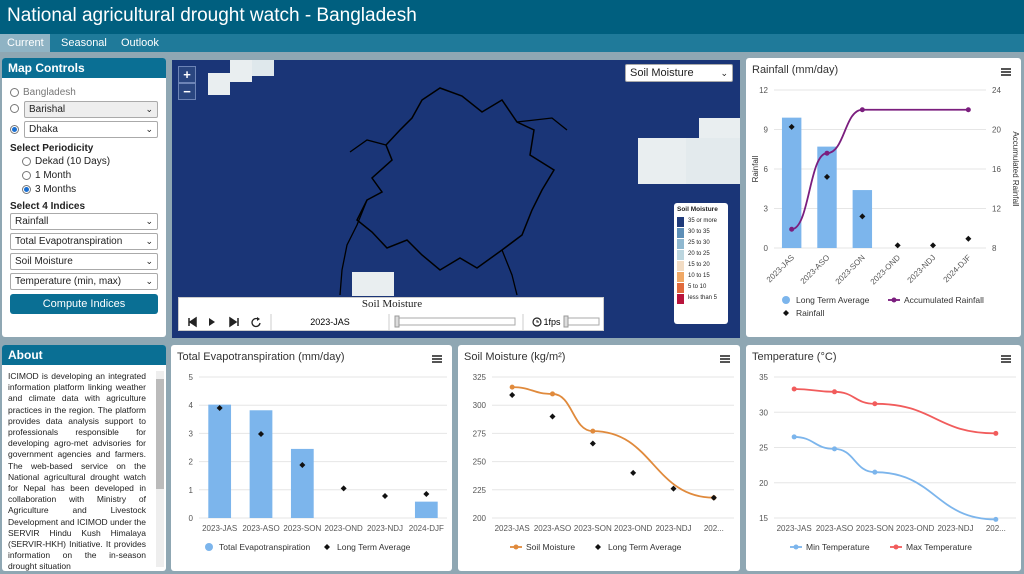 This screenshot has width=1024, height=574. Describe the element at coordinates (957, 268) in the screenshot. I see `x-tick-label: 2024-DJF` at that location.